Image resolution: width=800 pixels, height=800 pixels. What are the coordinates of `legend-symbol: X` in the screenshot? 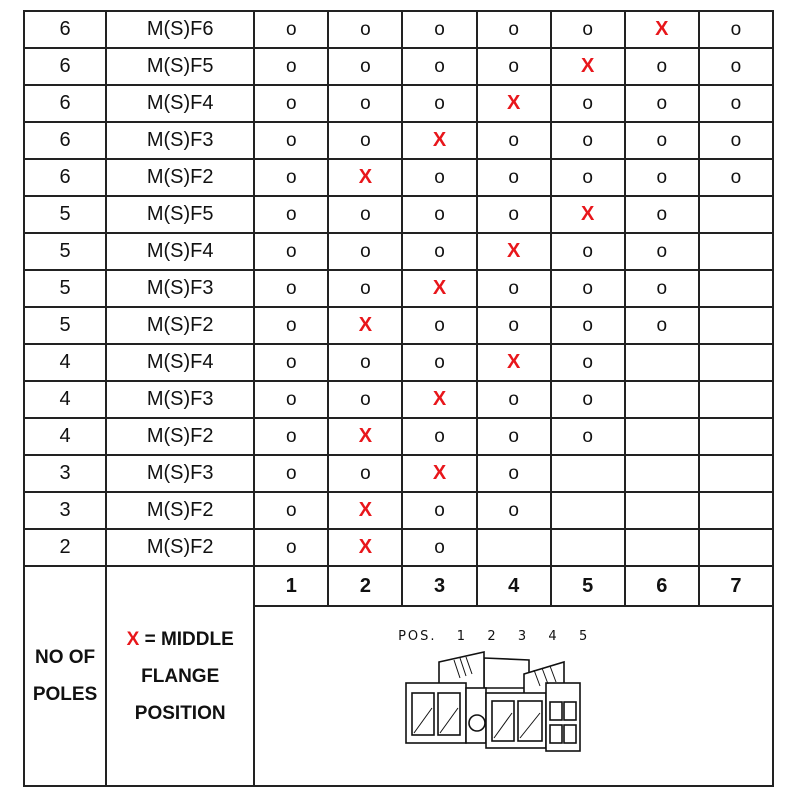 It's located at (133, 639).